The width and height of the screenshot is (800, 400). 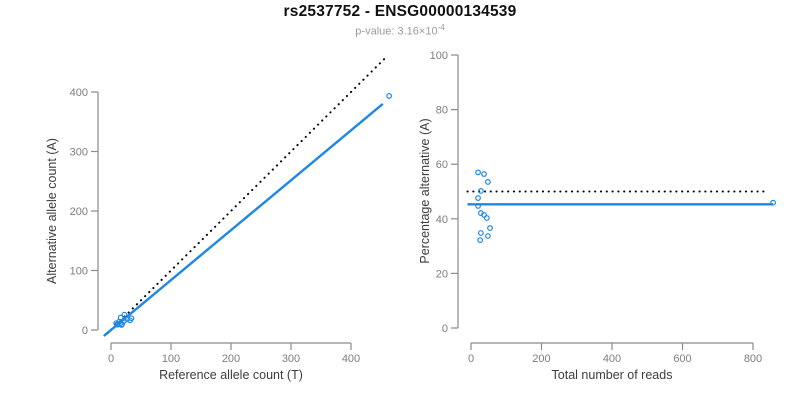 I want to click on figure-title: rs2537752 - ENSG00000134539, so click(x=400, y=11).